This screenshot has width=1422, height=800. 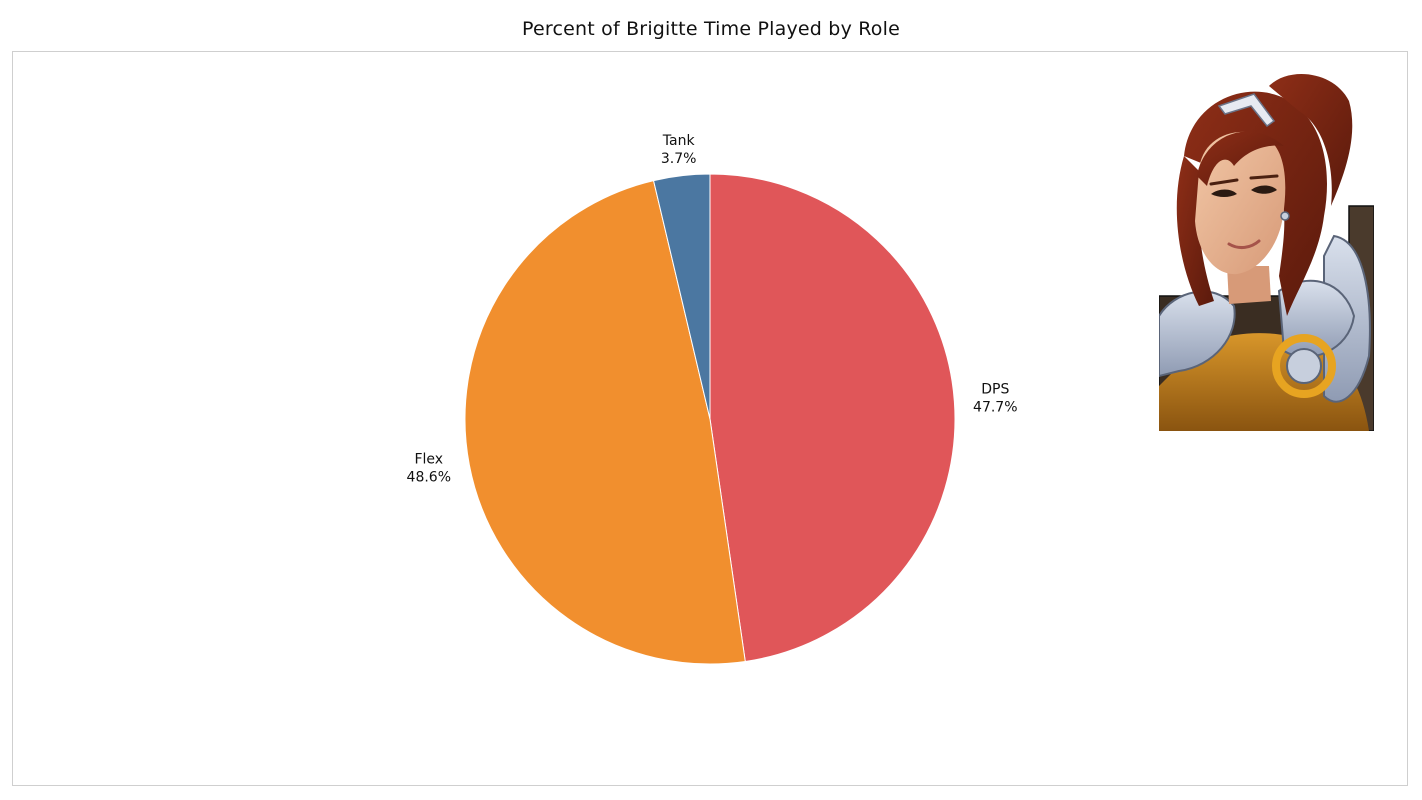 I want to click on slice-label-name: Tank, so click(x=679, y=141).